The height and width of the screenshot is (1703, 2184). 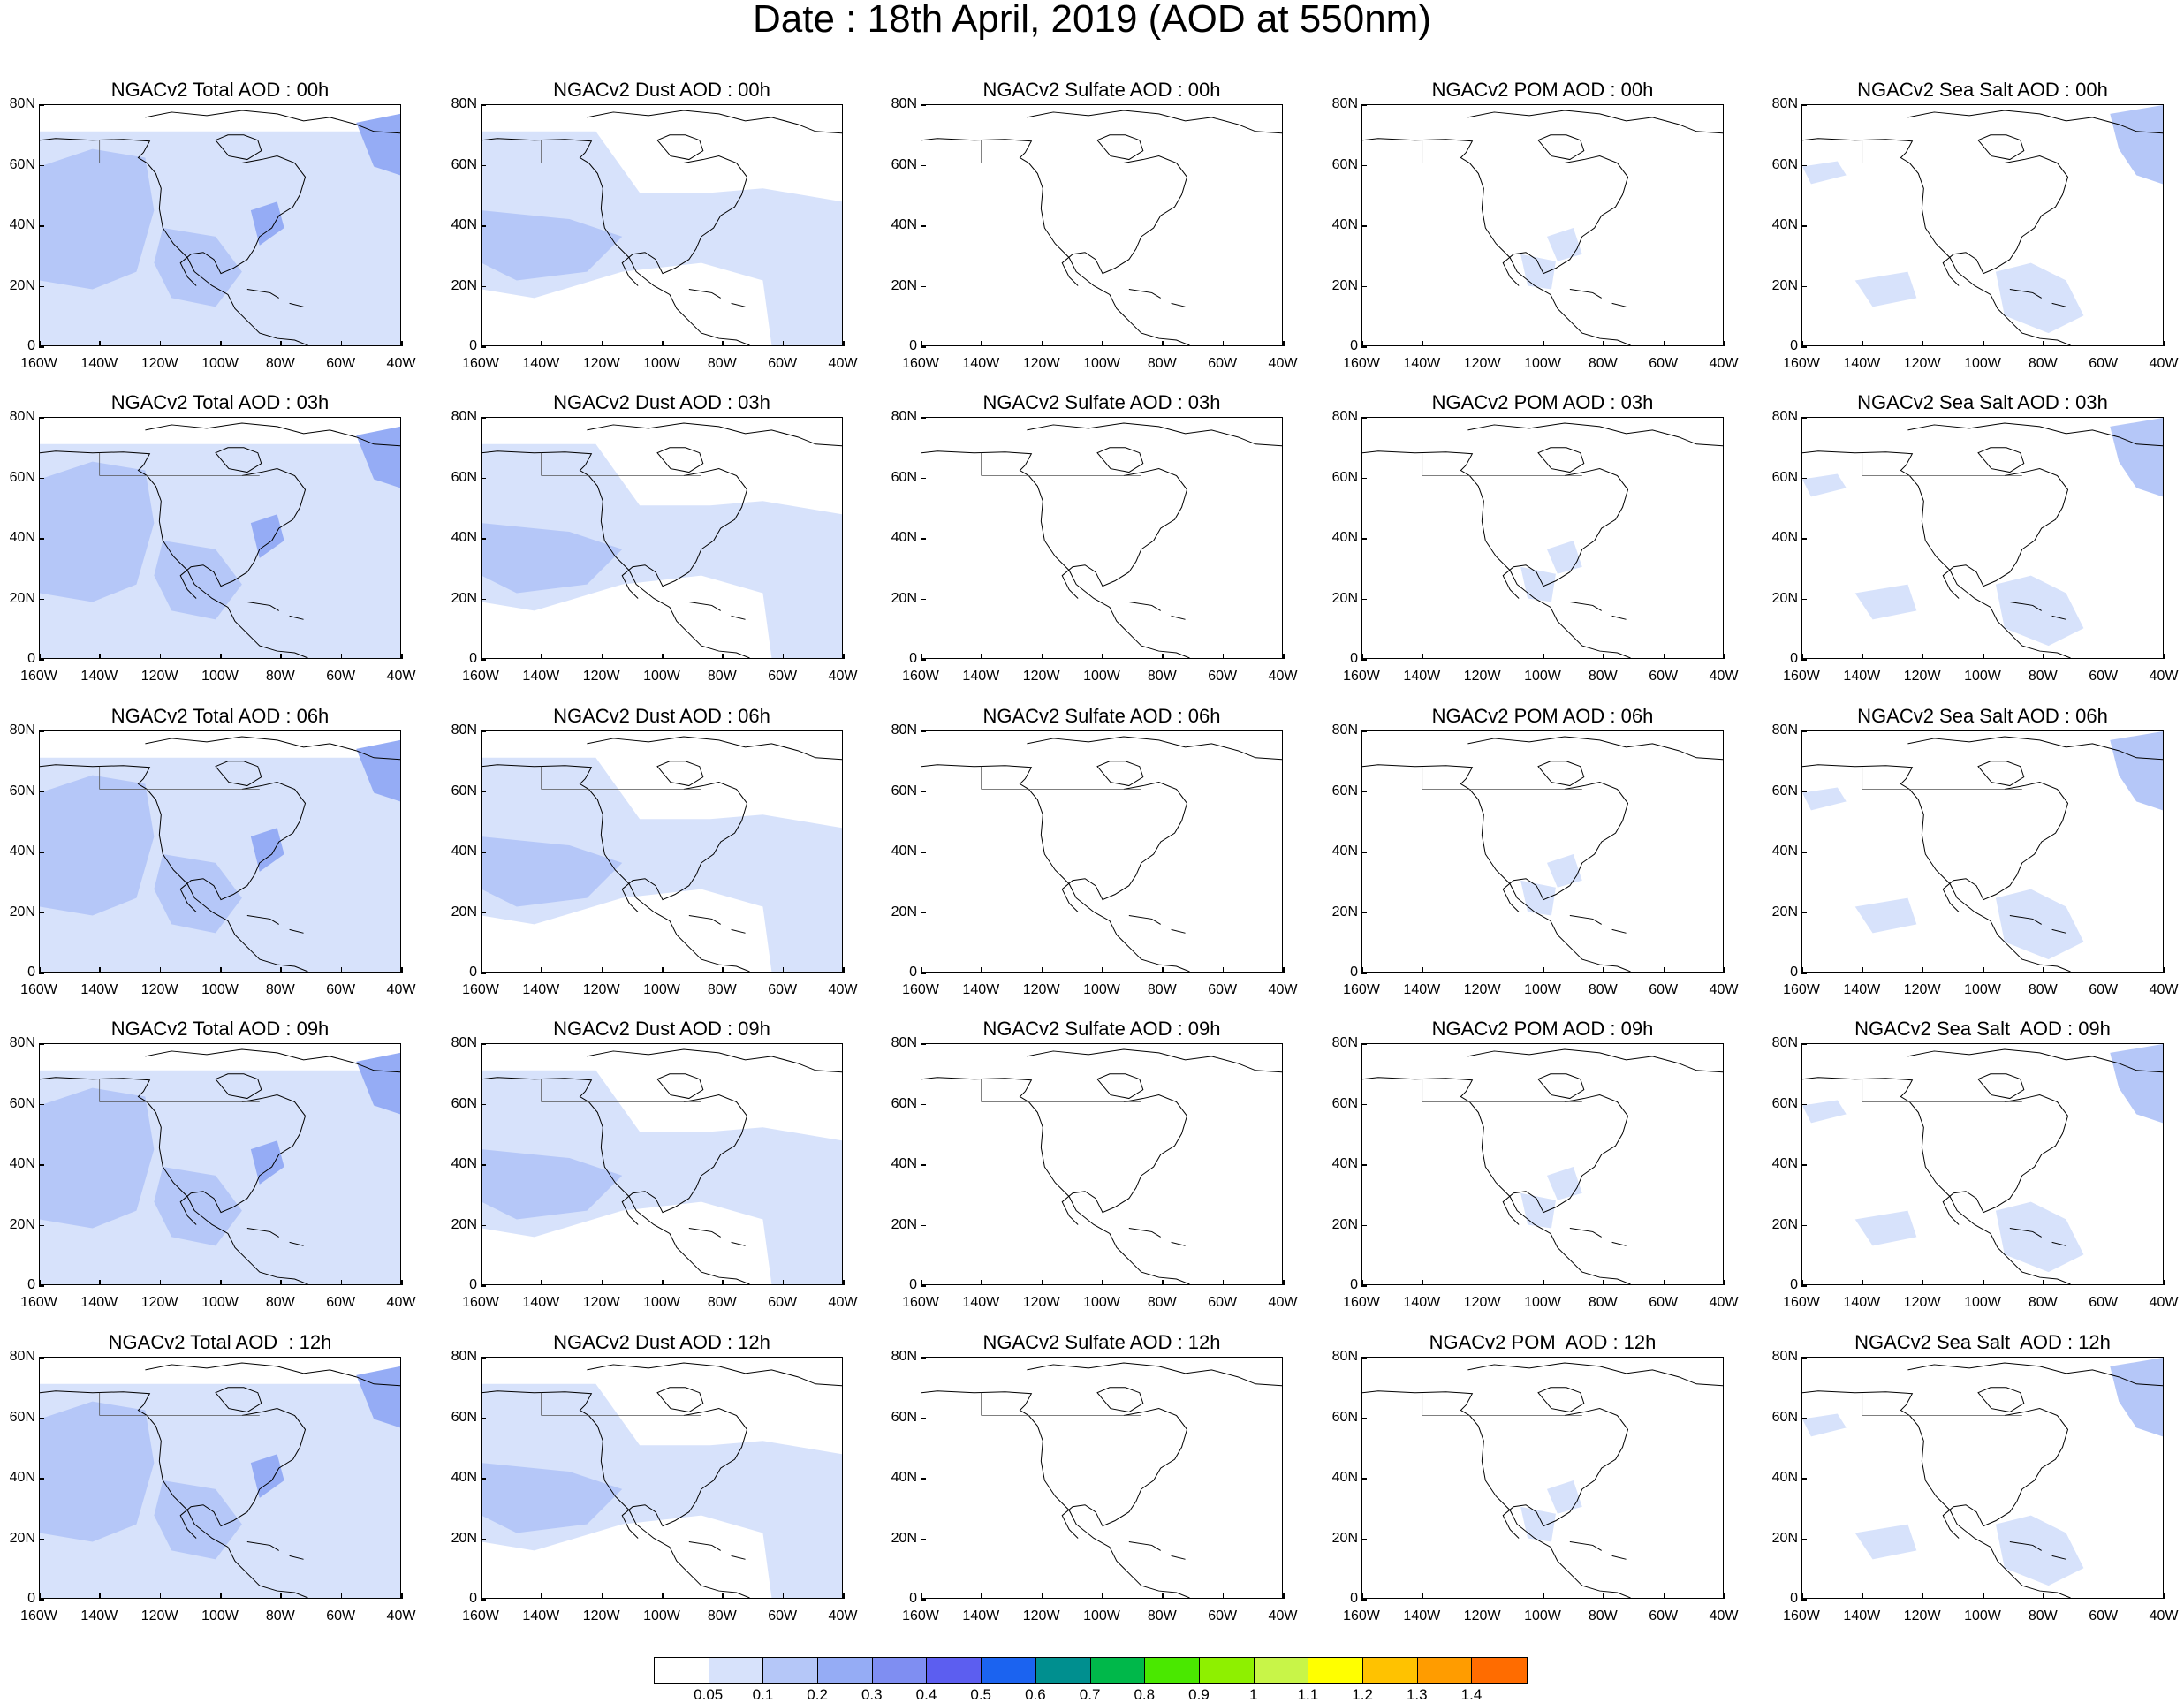 I want to click on panel-title: NGACv2 Sea Salt AOD : 12h, so click(x=1983, y=1342).